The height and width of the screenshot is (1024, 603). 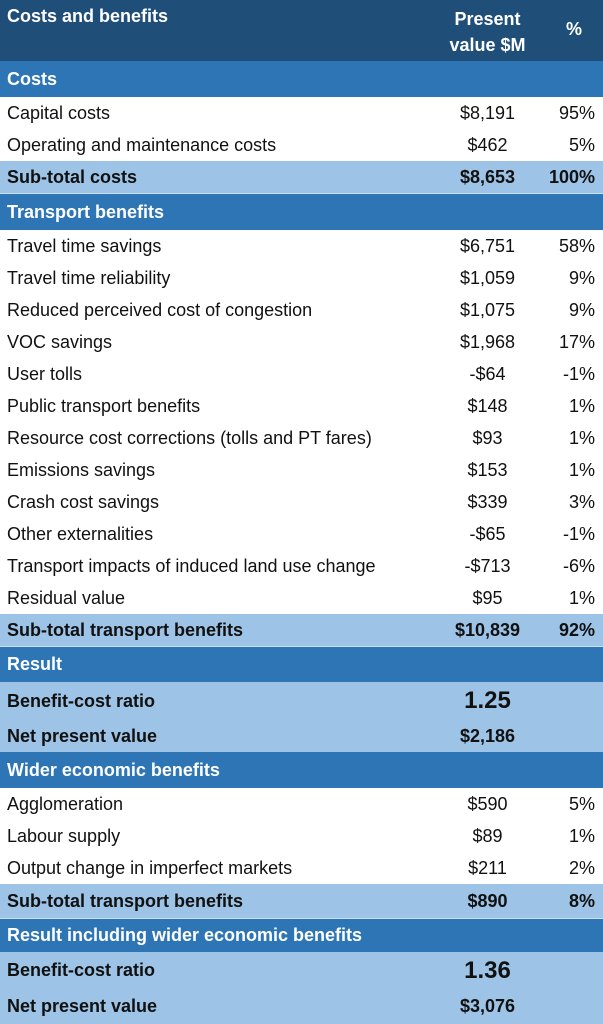 What do you see at coordinates (301, 502) in the screenshot?
I see `table-row: Crash cost savings $339 3%` at bounding box center [301, 502].